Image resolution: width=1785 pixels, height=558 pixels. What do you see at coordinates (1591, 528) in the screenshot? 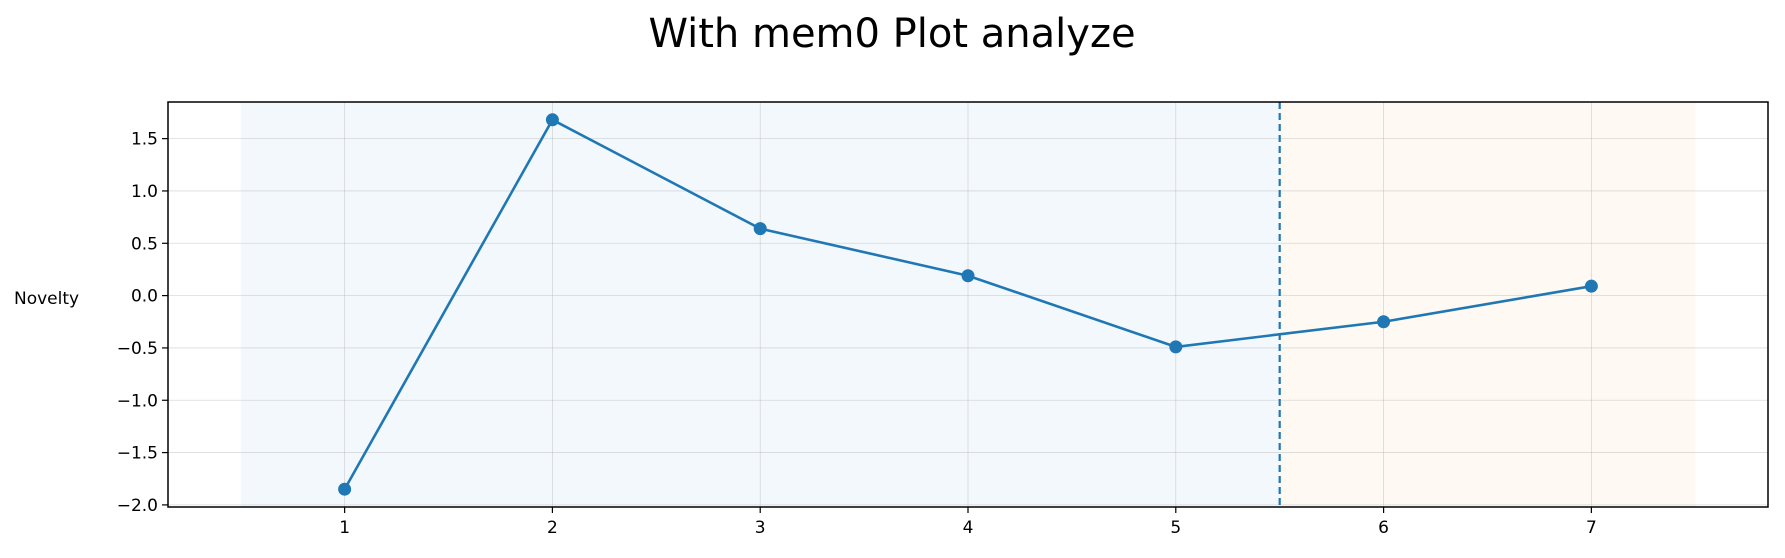
I see `x-tick-label-7: 7` at bounding box center [1591, 528].